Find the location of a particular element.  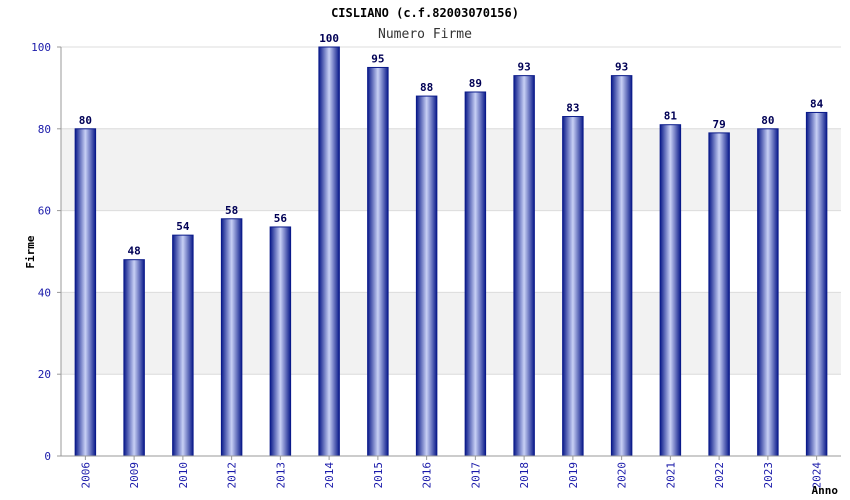

x-tick-label: 2018 is located at coordinates (524, 475).